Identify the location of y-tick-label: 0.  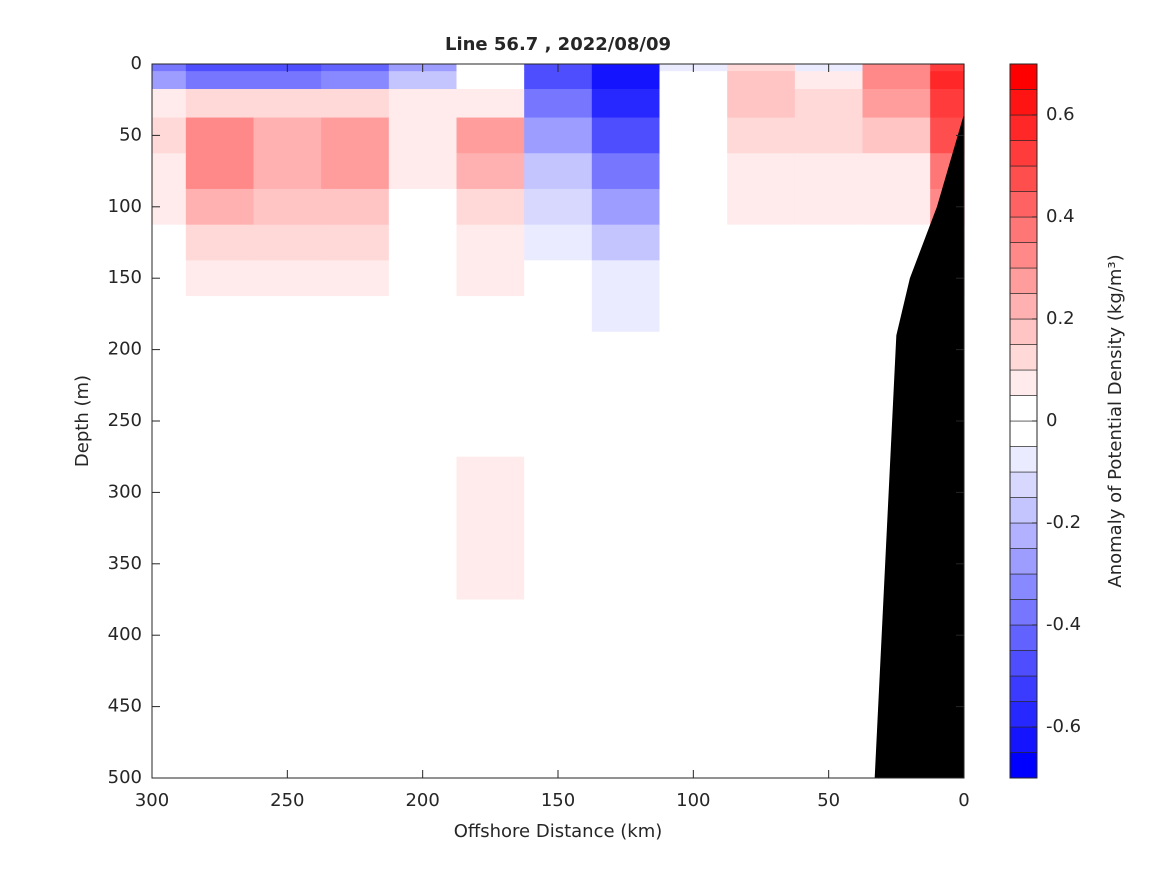
(136, 63).